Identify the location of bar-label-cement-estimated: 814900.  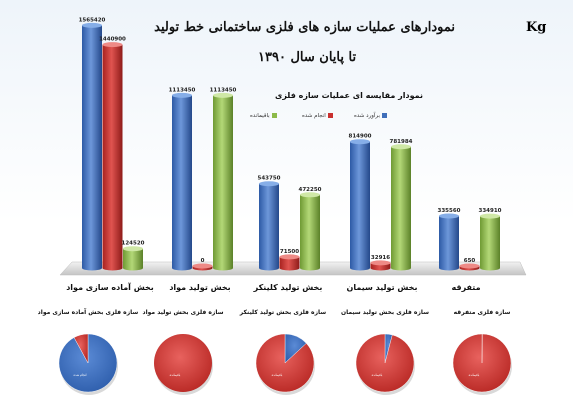
(360, 137).